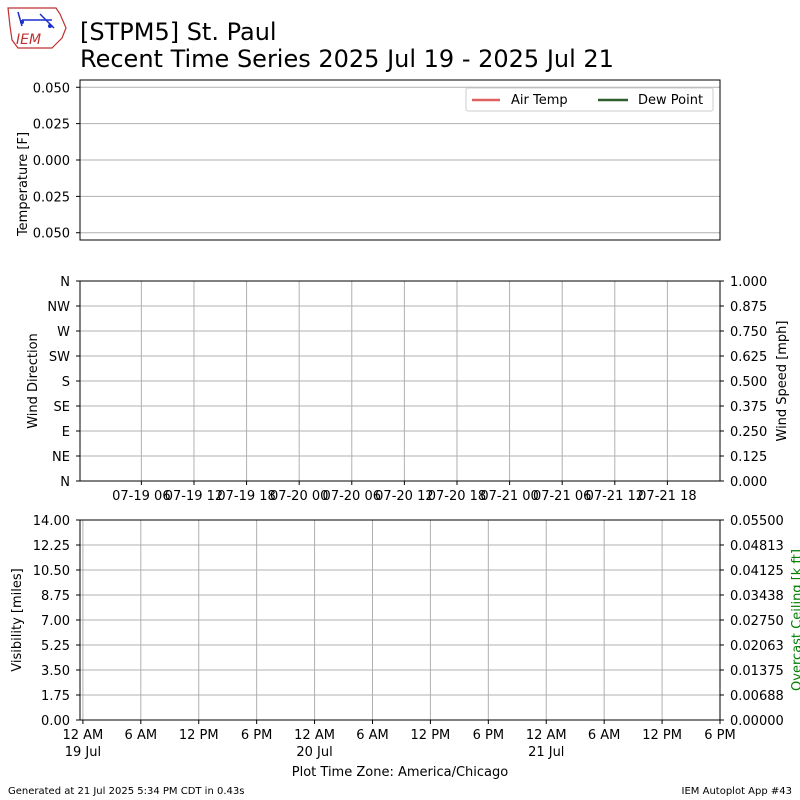 The width and height of the screenshot is (800, 800). I want to click on wind-direction-tick-label: E, so click(66, 432).